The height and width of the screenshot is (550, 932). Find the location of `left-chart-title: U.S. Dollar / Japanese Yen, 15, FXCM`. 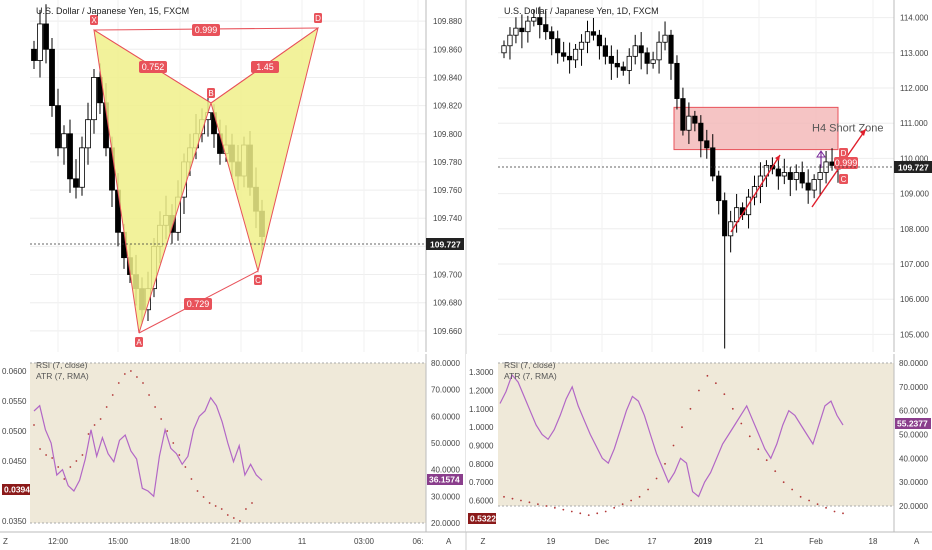

left-chart-title: U.S. Dollar / Japanese Yen, 15, FXCM is located at coordinates (112, 11).